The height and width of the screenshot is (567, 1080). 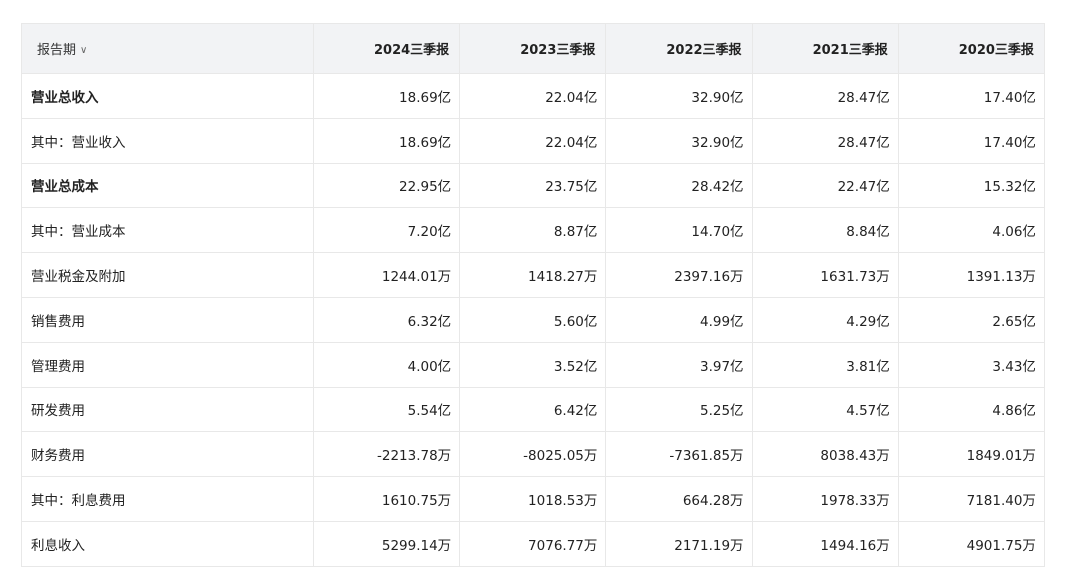 What do you see at coordinates (971, 230) in the screenshot?
I see `table-cell: 4.06亿` at bounding box center [971, 230].